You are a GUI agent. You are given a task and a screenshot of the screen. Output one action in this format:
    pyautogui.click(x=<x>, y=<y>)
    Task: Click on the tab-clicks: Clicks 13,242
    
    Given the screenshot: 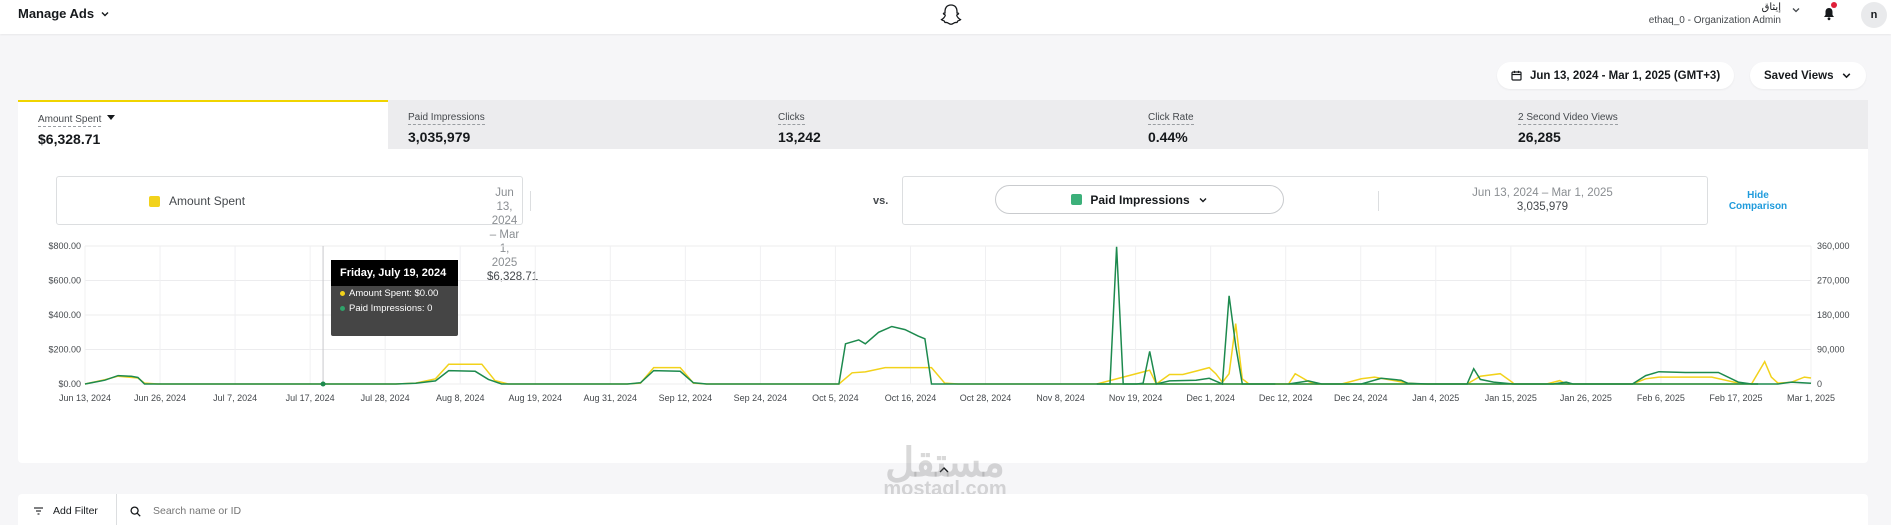 What is the action you would take?
    pyautogui.click(x=943, y=124)
    